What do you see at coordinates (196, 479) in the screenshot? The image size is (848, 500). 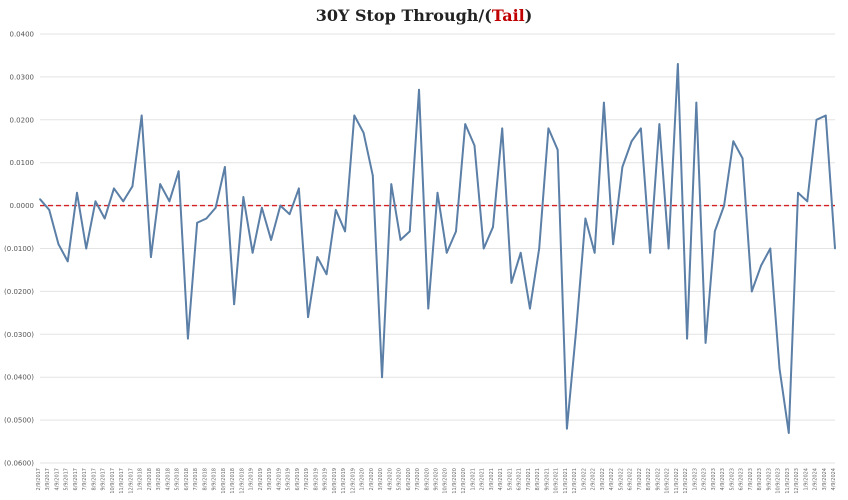 I see `x-tick-label: 7/9/2018` at bounding box center [196, 479].